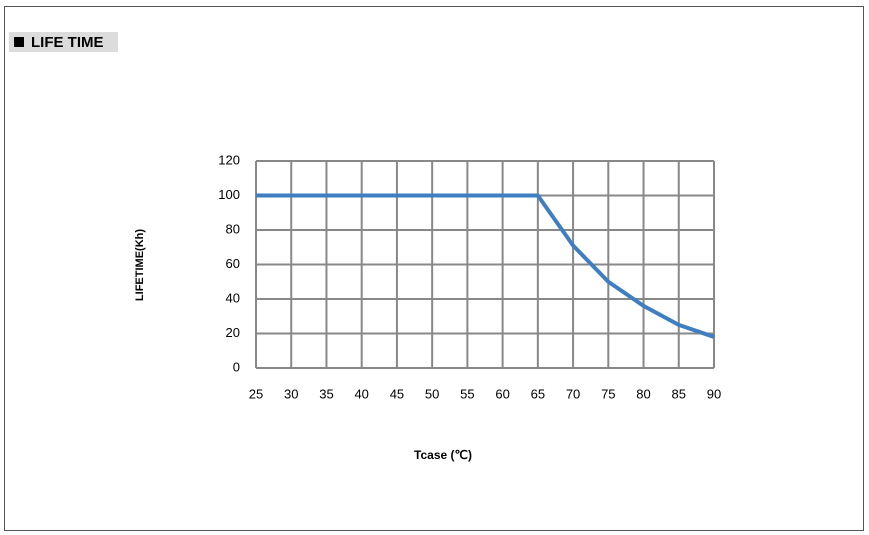 The width and height of the screenshot is (869, 535). What do you see at coordinates (643, 393) in the screenshot?
I see `x-tick-label: 80` at bounding box center [643, 393].